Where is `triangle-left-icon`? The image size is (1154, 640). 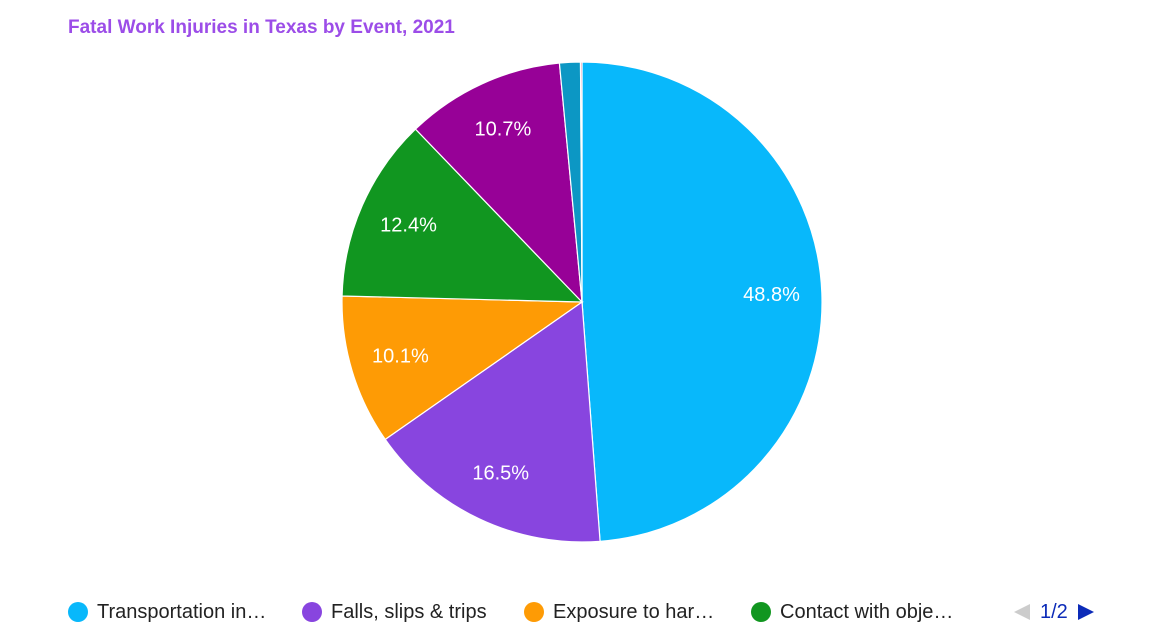 triangle-left-icon is located at coordinates (1022, 612).